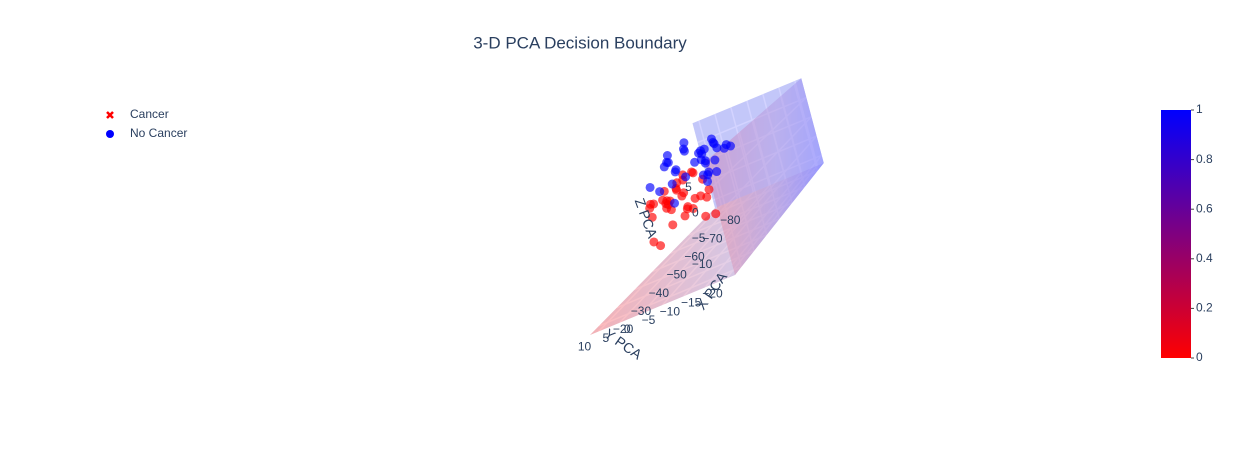  I want to click on x-tick-label: −20, so click(623, 329).